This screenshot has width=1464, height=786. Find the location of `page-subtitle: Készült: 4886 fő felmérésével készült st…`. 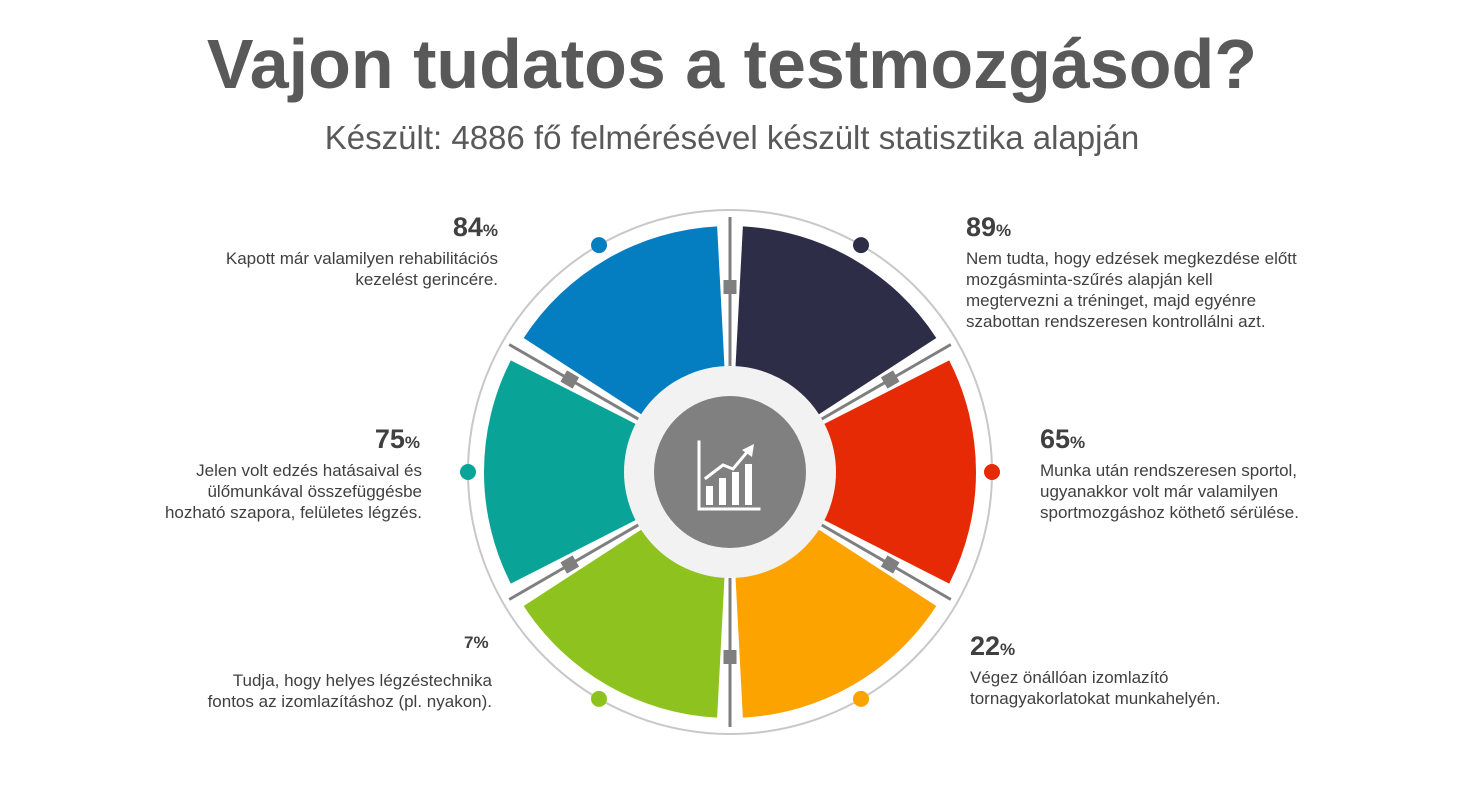

page-subtitle: Készült: 4886 fő felmérésével készült st… is located at coordinates (732, 137).